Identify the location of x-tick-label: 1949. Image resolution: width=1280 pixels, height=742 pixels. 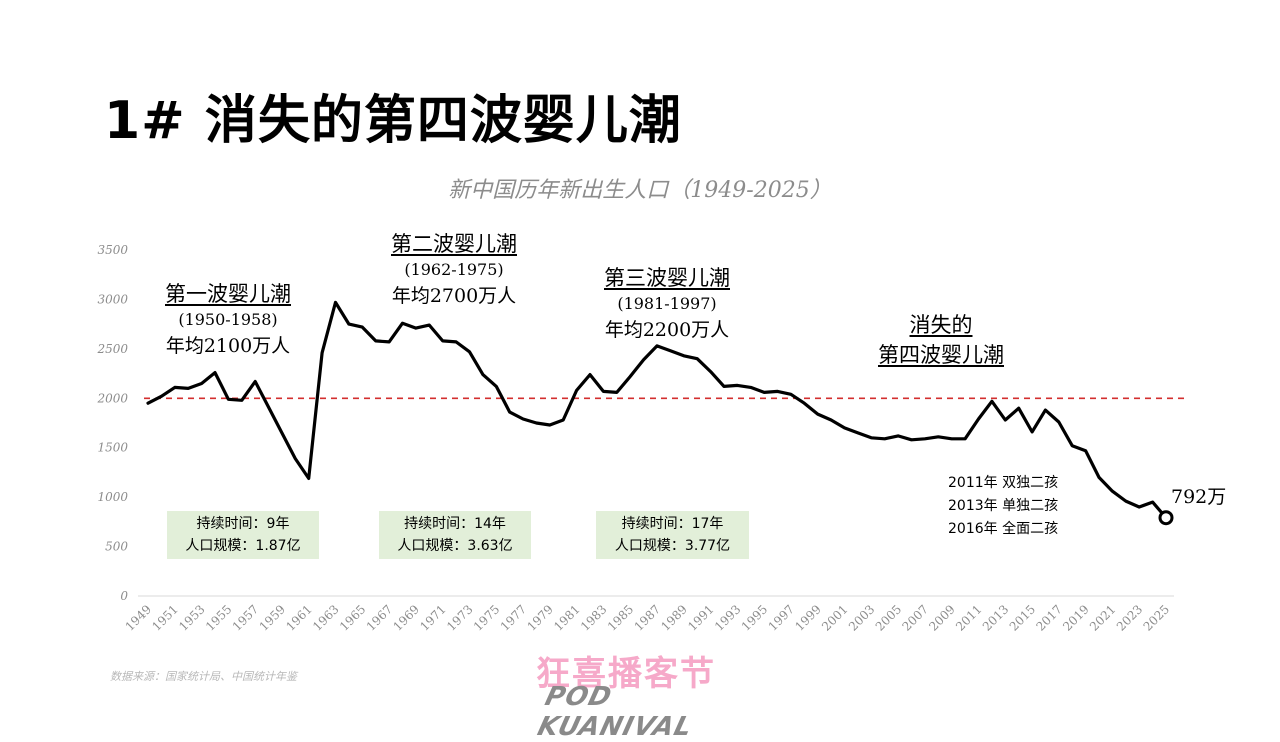
(138, 617).